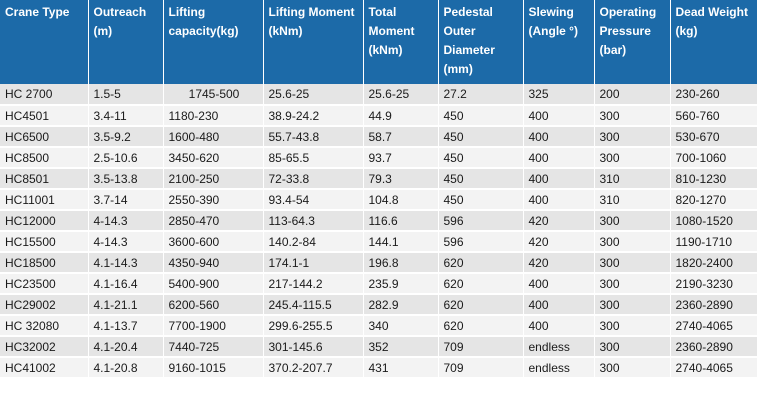 This screenshot has width=758, height=400. Describe the element at coordinates (713, 116) in the screenshot. I see `table-cell: 560-760` at that location.